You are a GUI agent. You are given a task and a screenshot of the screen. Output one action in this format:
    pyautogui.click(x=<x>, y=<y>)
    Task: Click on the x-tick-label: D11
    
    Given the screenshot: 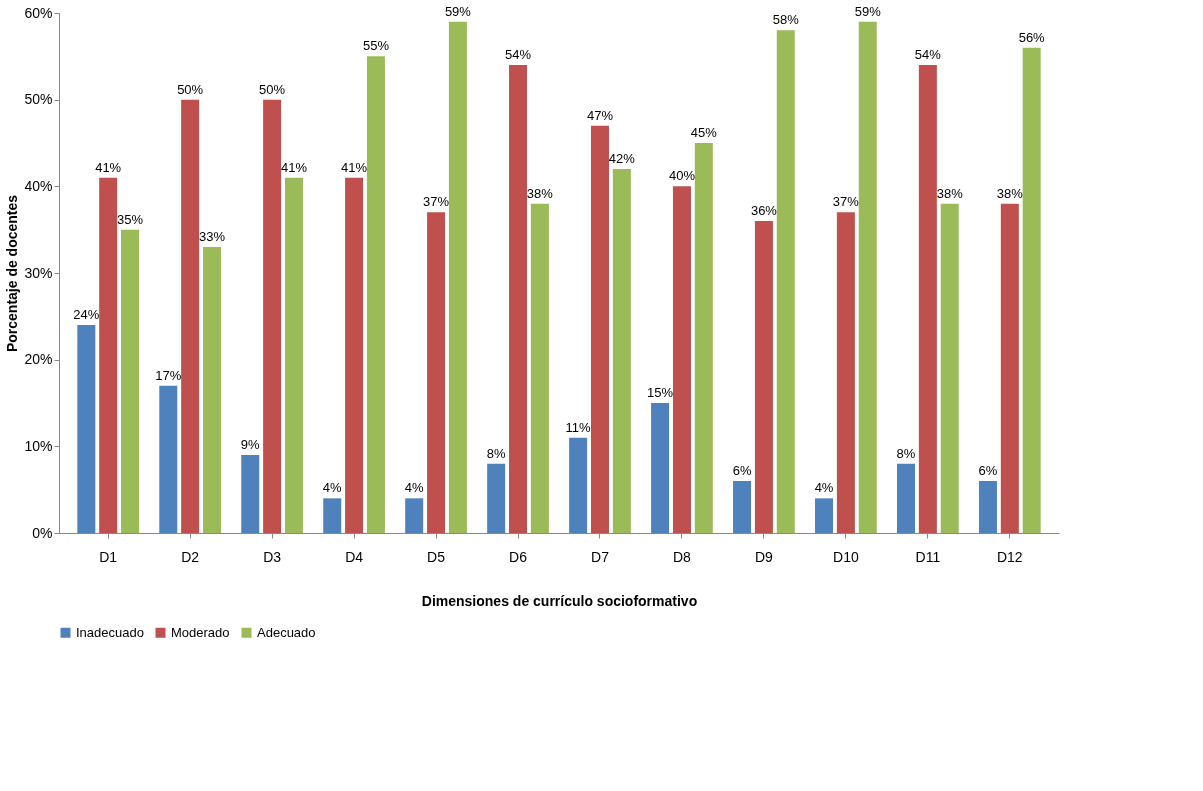 What is the action you would take?
    pyautogui.click(x=928, y=556)
    